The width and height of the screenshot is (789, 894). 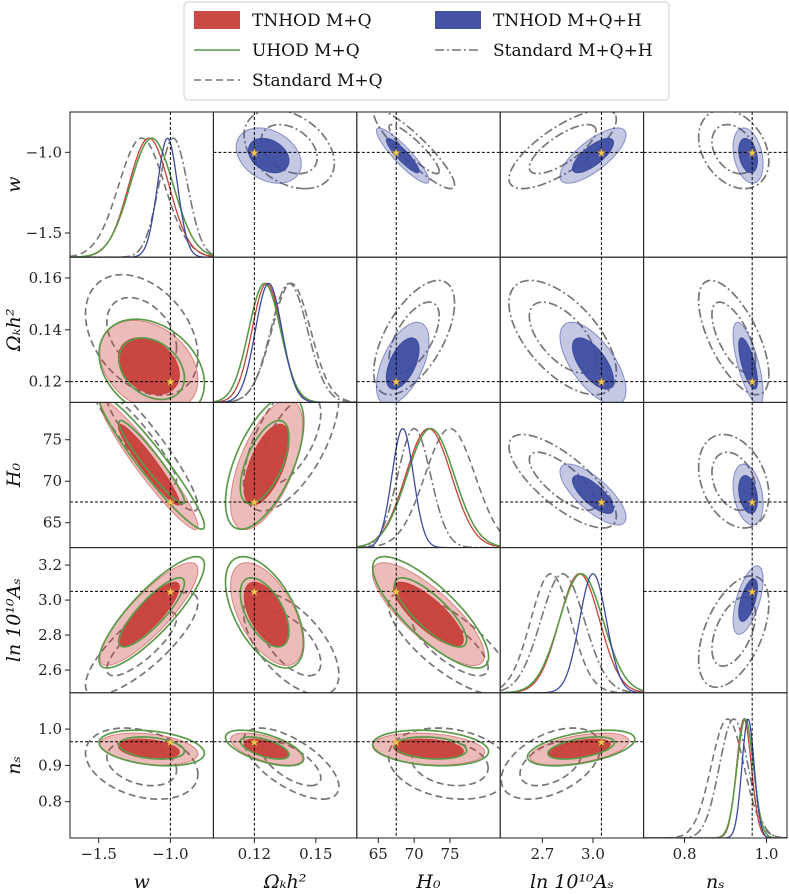 What do you see at coordinates (50, 670) in the screenshot?
I see `y-tick-label: 2.6` at bounding box center [50, 670].